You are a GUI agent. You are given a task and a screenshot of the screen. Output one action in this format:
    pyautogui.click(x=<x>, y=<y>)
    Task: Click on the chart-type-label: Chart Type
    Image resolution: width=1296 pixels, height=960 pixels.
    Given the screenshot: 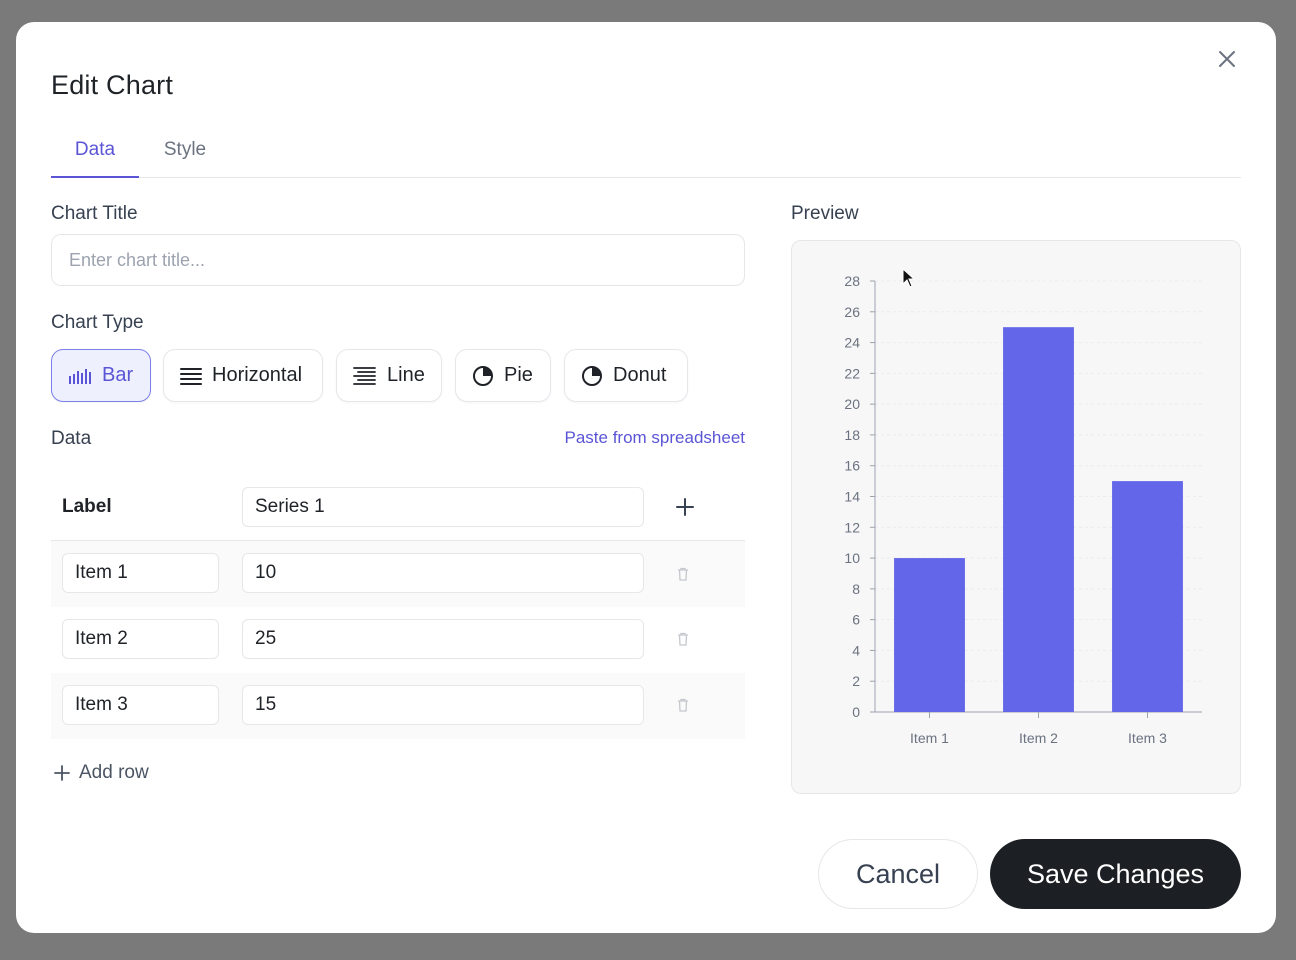 What is the action you would take?
    pyautogui.click(x=97, y=322)
    